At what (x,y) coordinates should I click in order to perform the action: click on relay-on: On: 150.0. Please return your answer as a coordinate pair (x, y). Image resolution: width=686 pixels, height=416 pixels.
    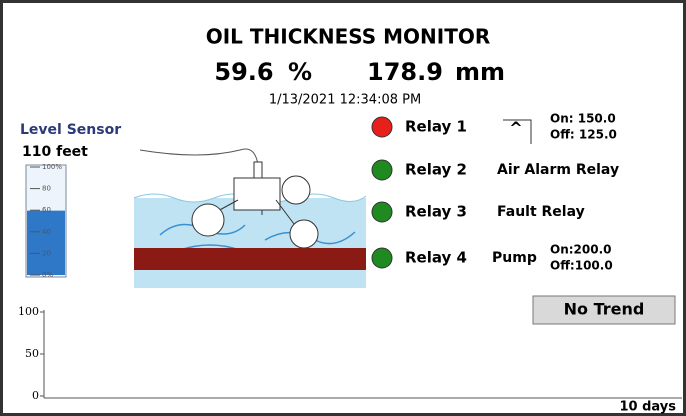
    Looking at the image, I should click on (583, 119).